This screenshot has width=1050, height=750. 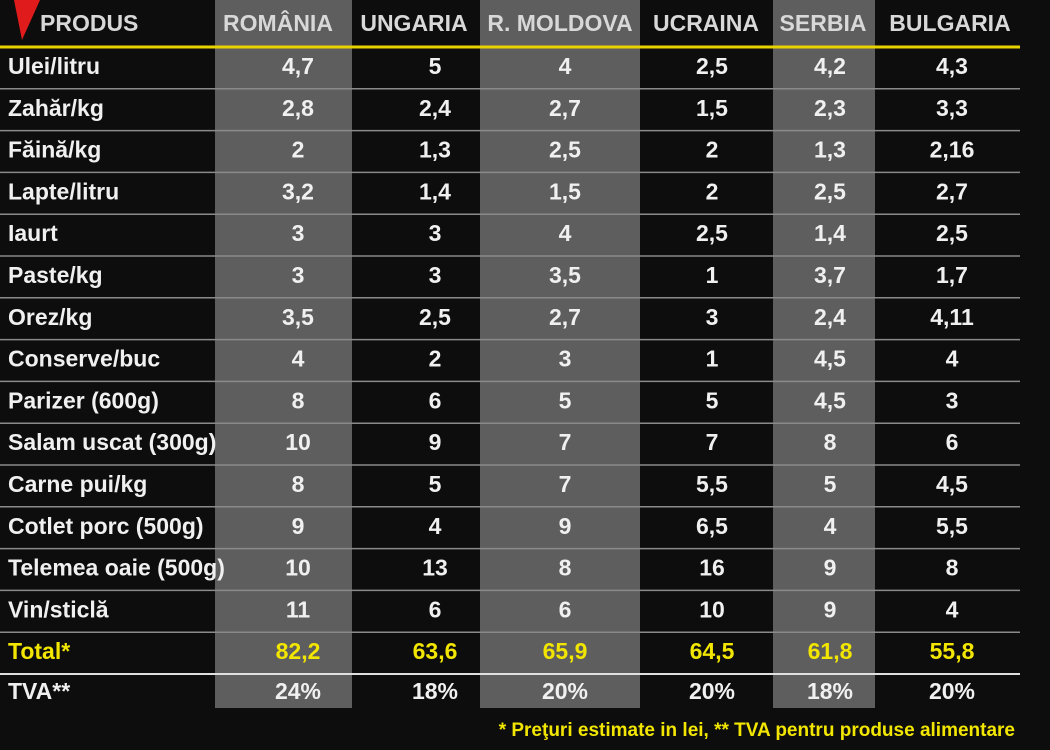 I want to click on red-marker, so click(x=27, y=20).